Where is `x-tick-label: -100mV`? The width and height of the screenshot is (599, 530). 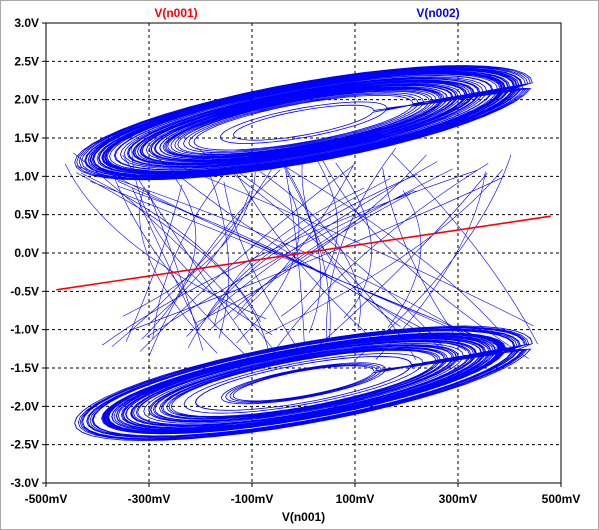
x-tick-label: -100mV is located at coordinates (252, 499).